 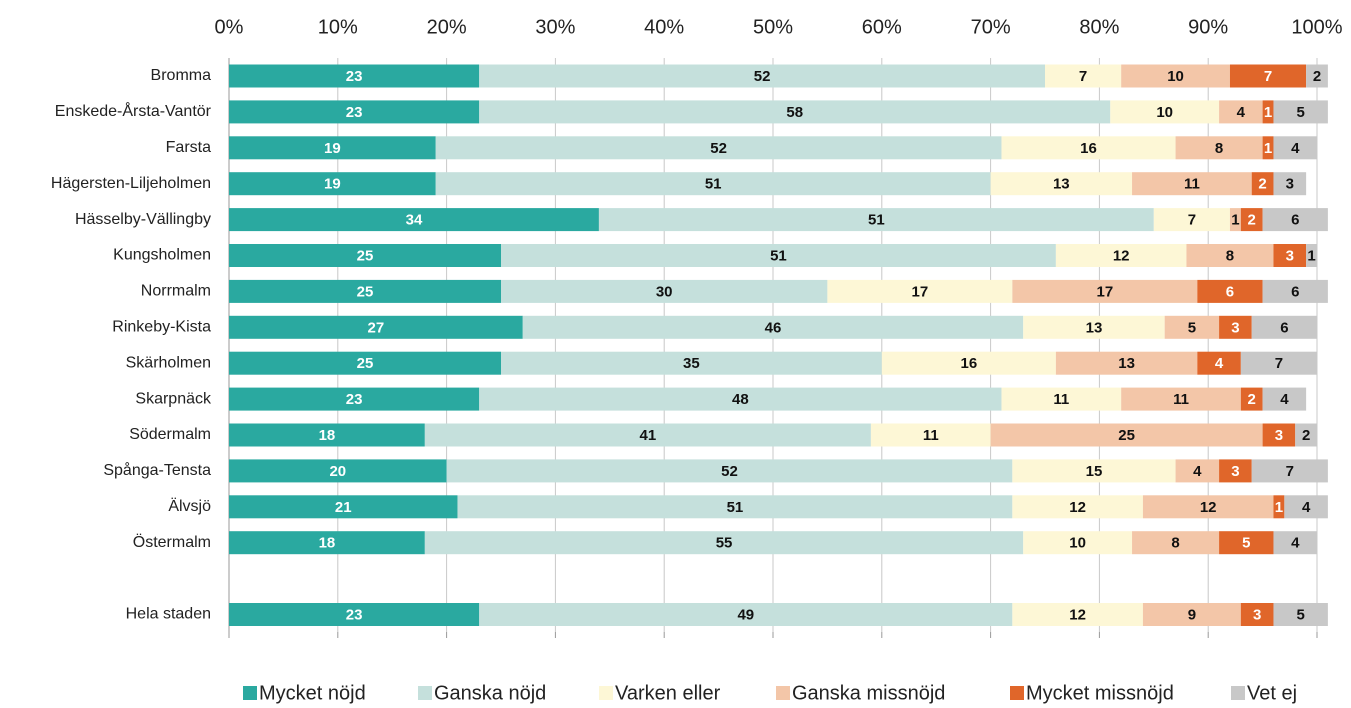 I want to click on data-label: 52, so click(x=762, y=76).